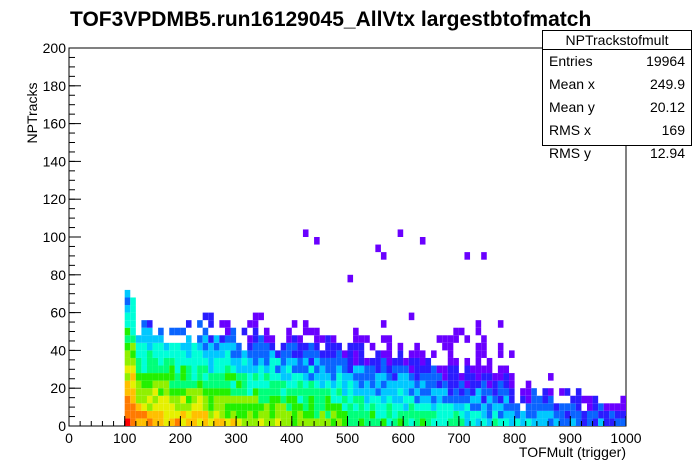 This screenshot has width=696, height=474. What do you see at coordinates (55, 237) in the screenshot?
I see `tick-label: 100` at bounding box center [55, 237].